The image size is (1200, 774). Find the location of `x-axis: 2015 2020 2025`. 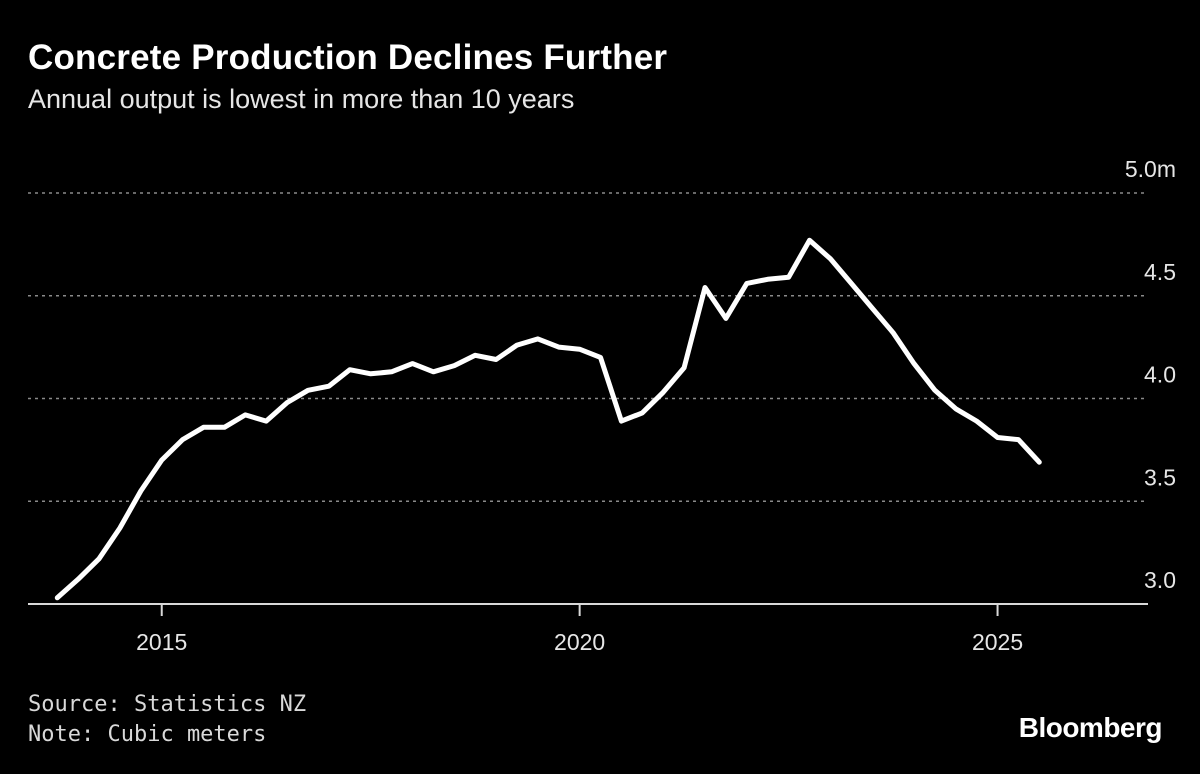

x-axis: 2015 2020 2025 is located at coordinates (588, 629).